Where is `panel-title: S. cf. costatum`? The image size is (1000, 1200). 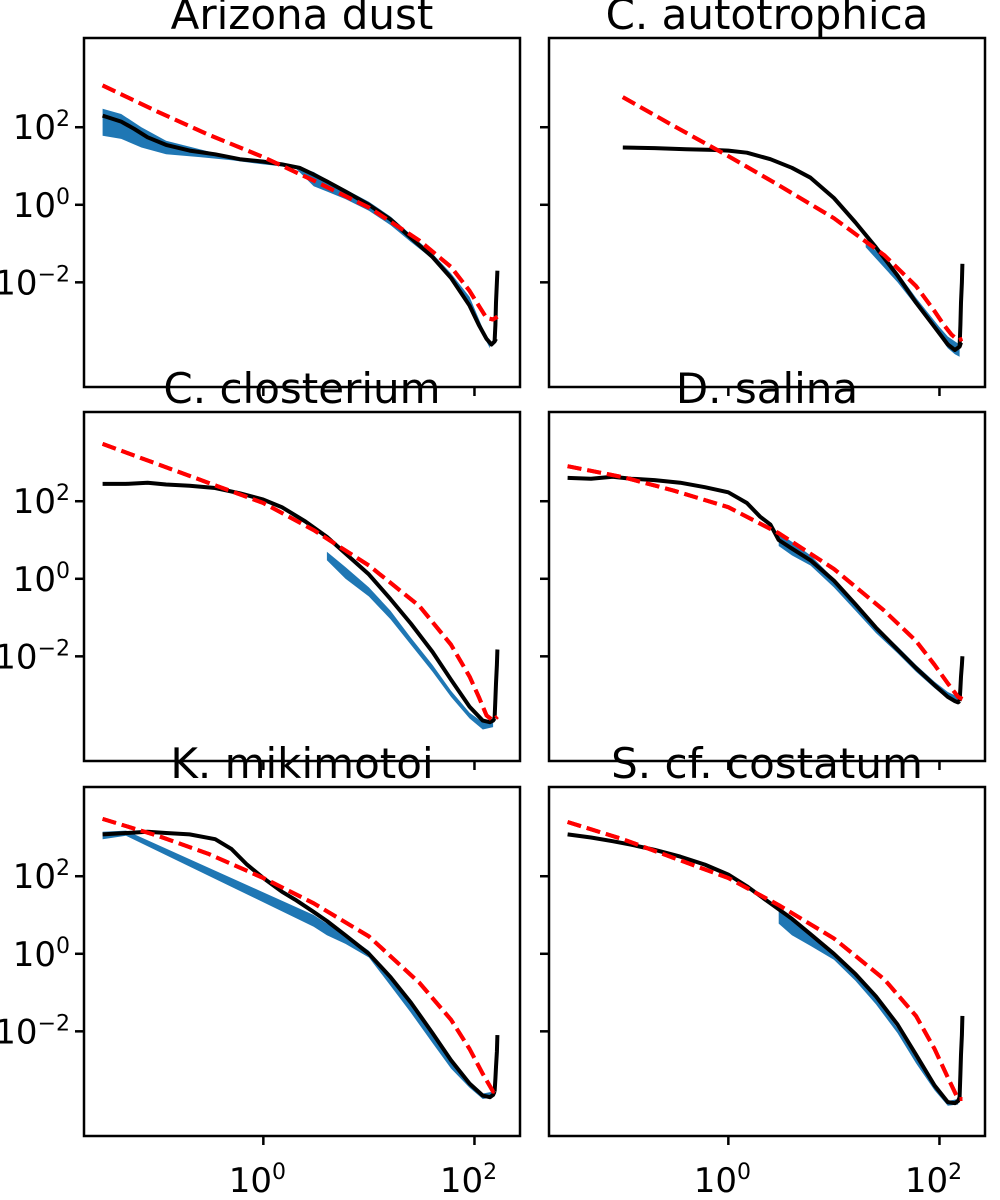 panel-title: S. cf. costatum is located at coordinates (767, 763).